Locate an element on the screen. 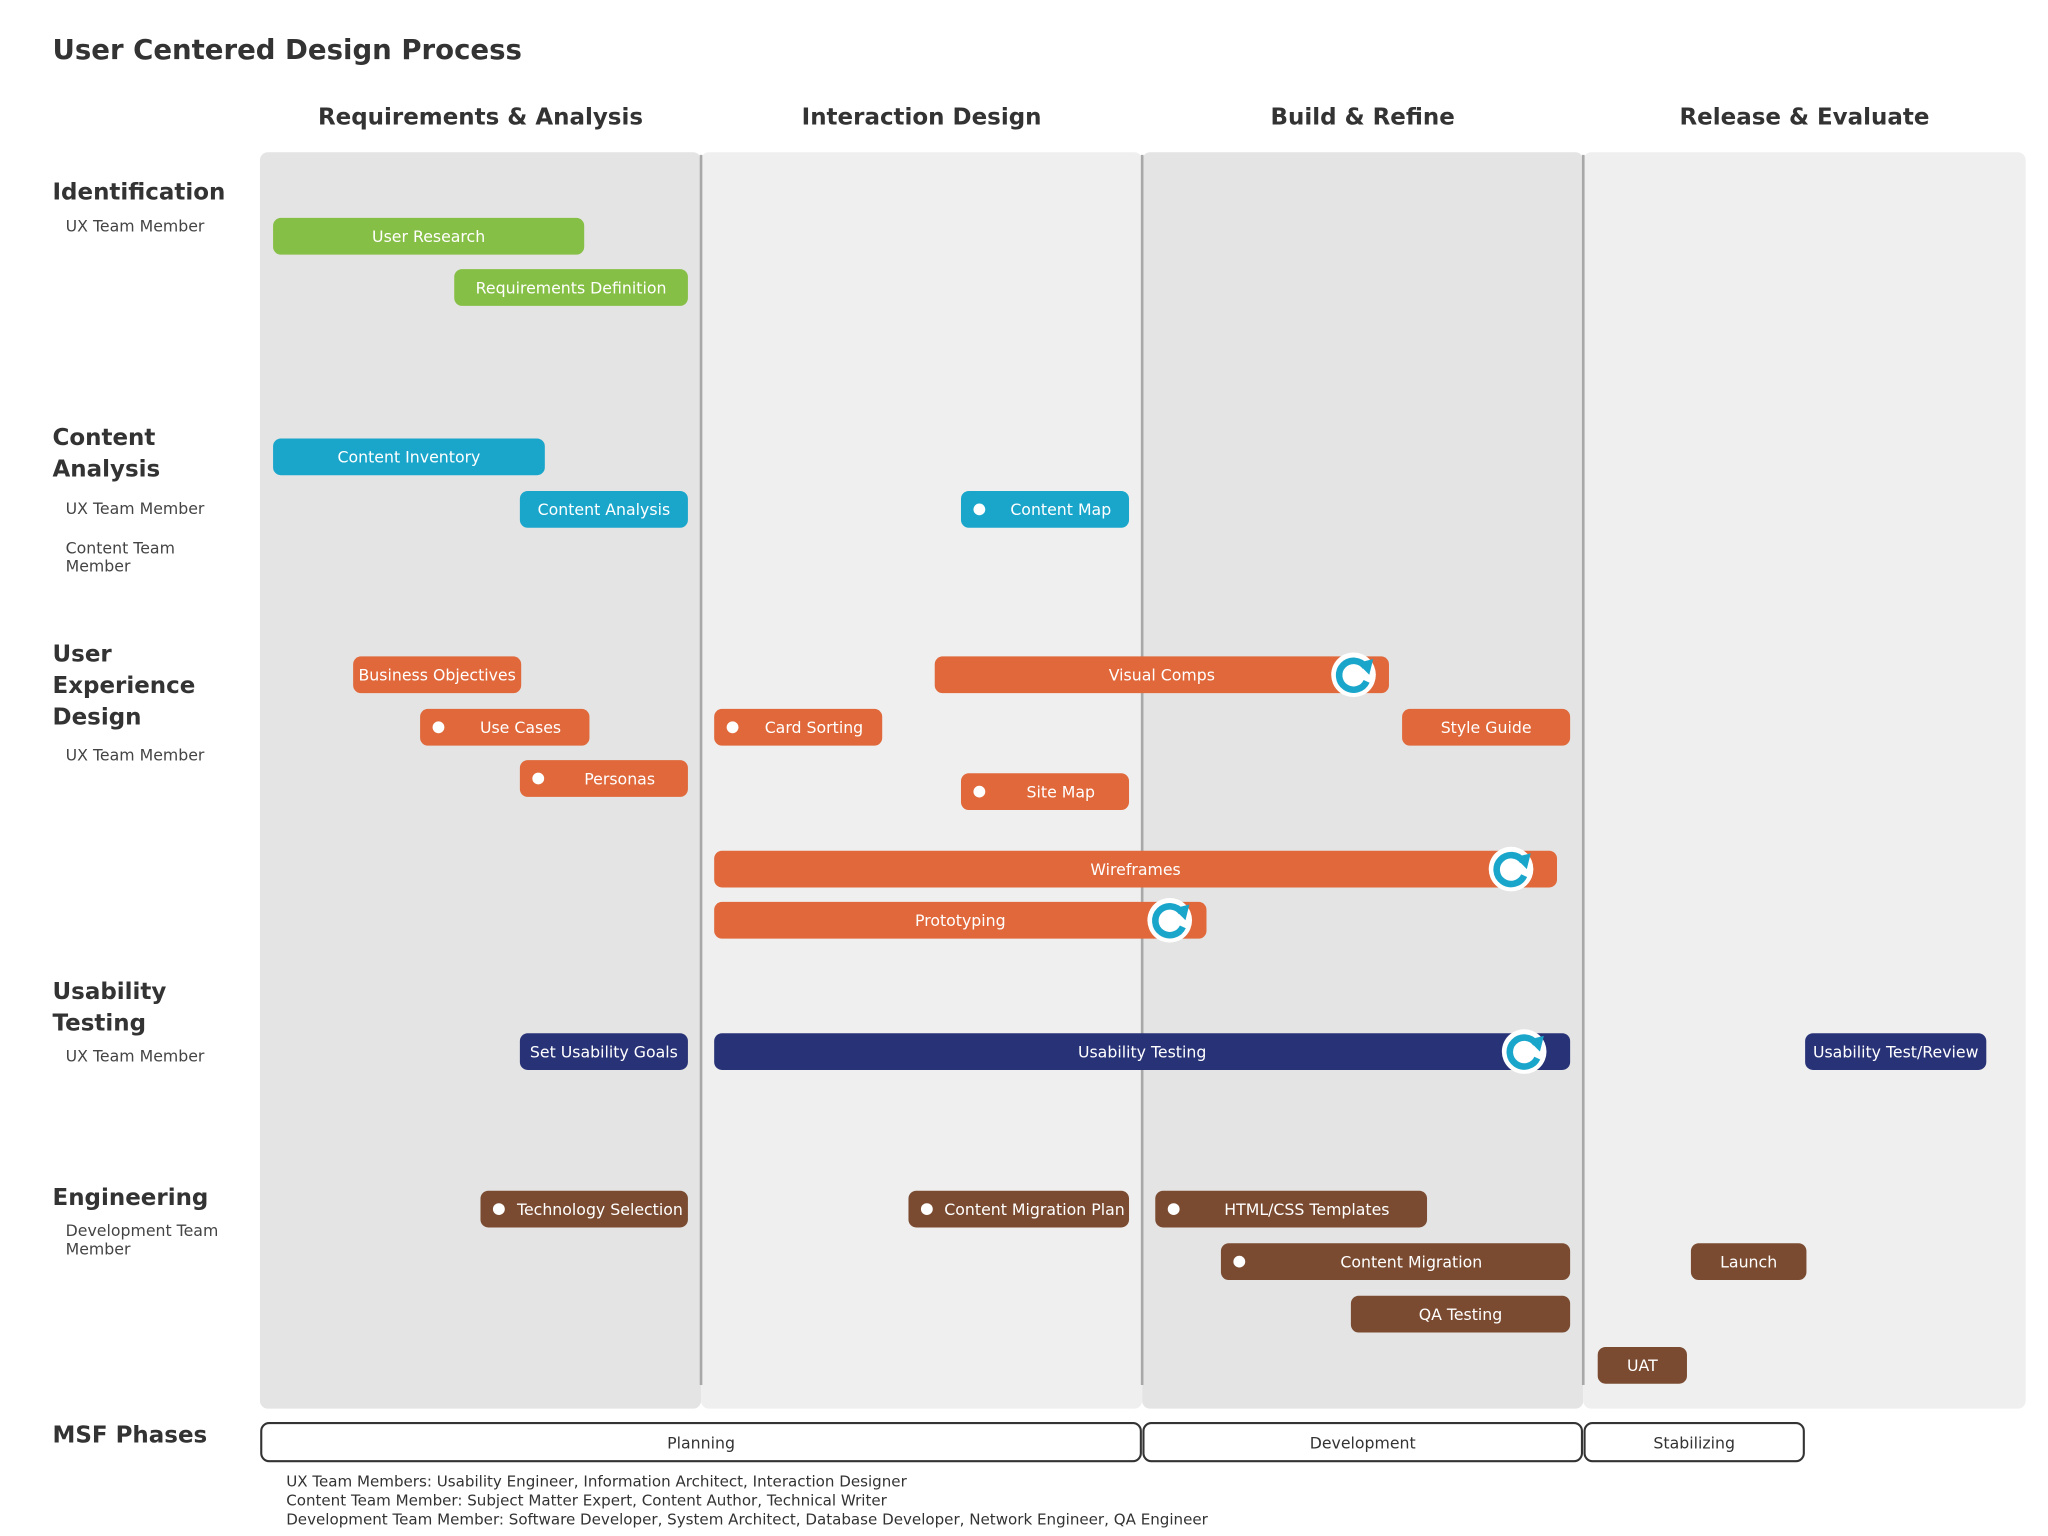 The height and width of the screenshot is (1536, 2048). row-label: Usability is located at coordinates (110, 992).